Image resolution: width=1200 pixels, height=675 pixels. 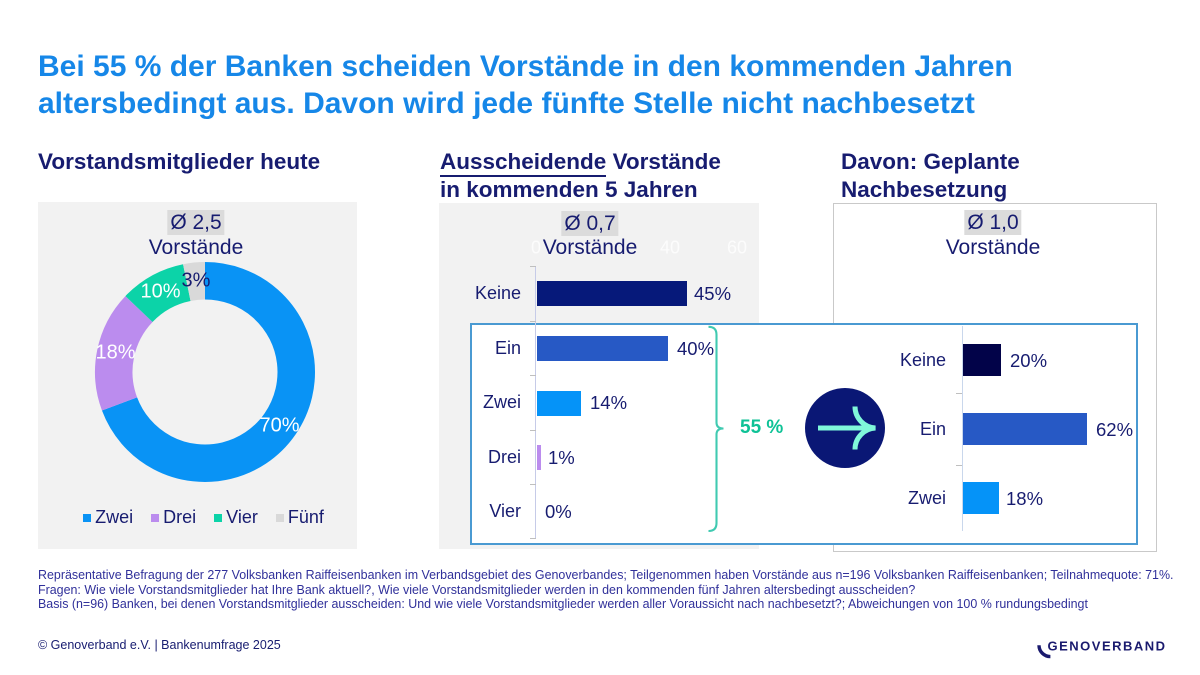 I want to click on svg-text: GENOVERBAND, so click(x=1107, y=645).